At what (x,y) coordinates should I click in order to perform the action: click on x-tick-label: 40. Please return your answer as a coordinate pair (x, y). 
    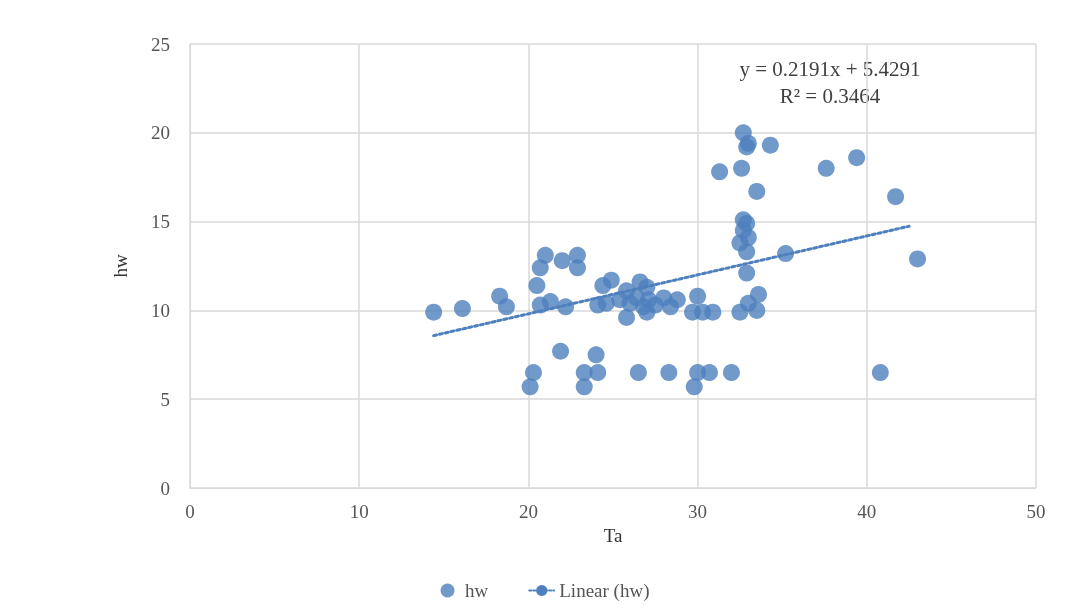
    Looking at the image, I should click on (867, 511).